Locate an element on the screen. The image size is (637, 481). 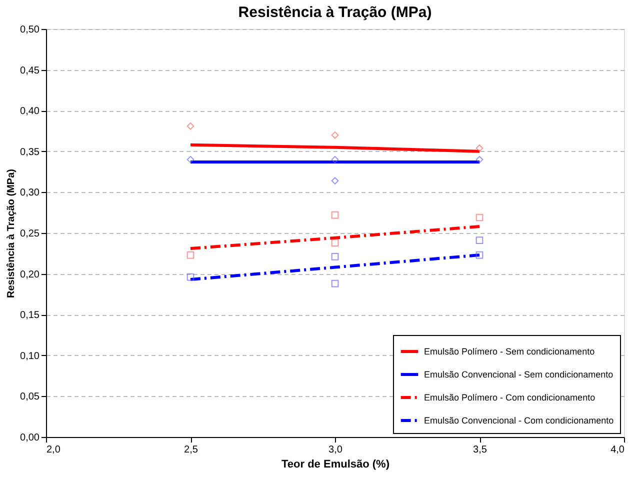
x-tick-label: 3,5 is located at coordinates (480, 450).